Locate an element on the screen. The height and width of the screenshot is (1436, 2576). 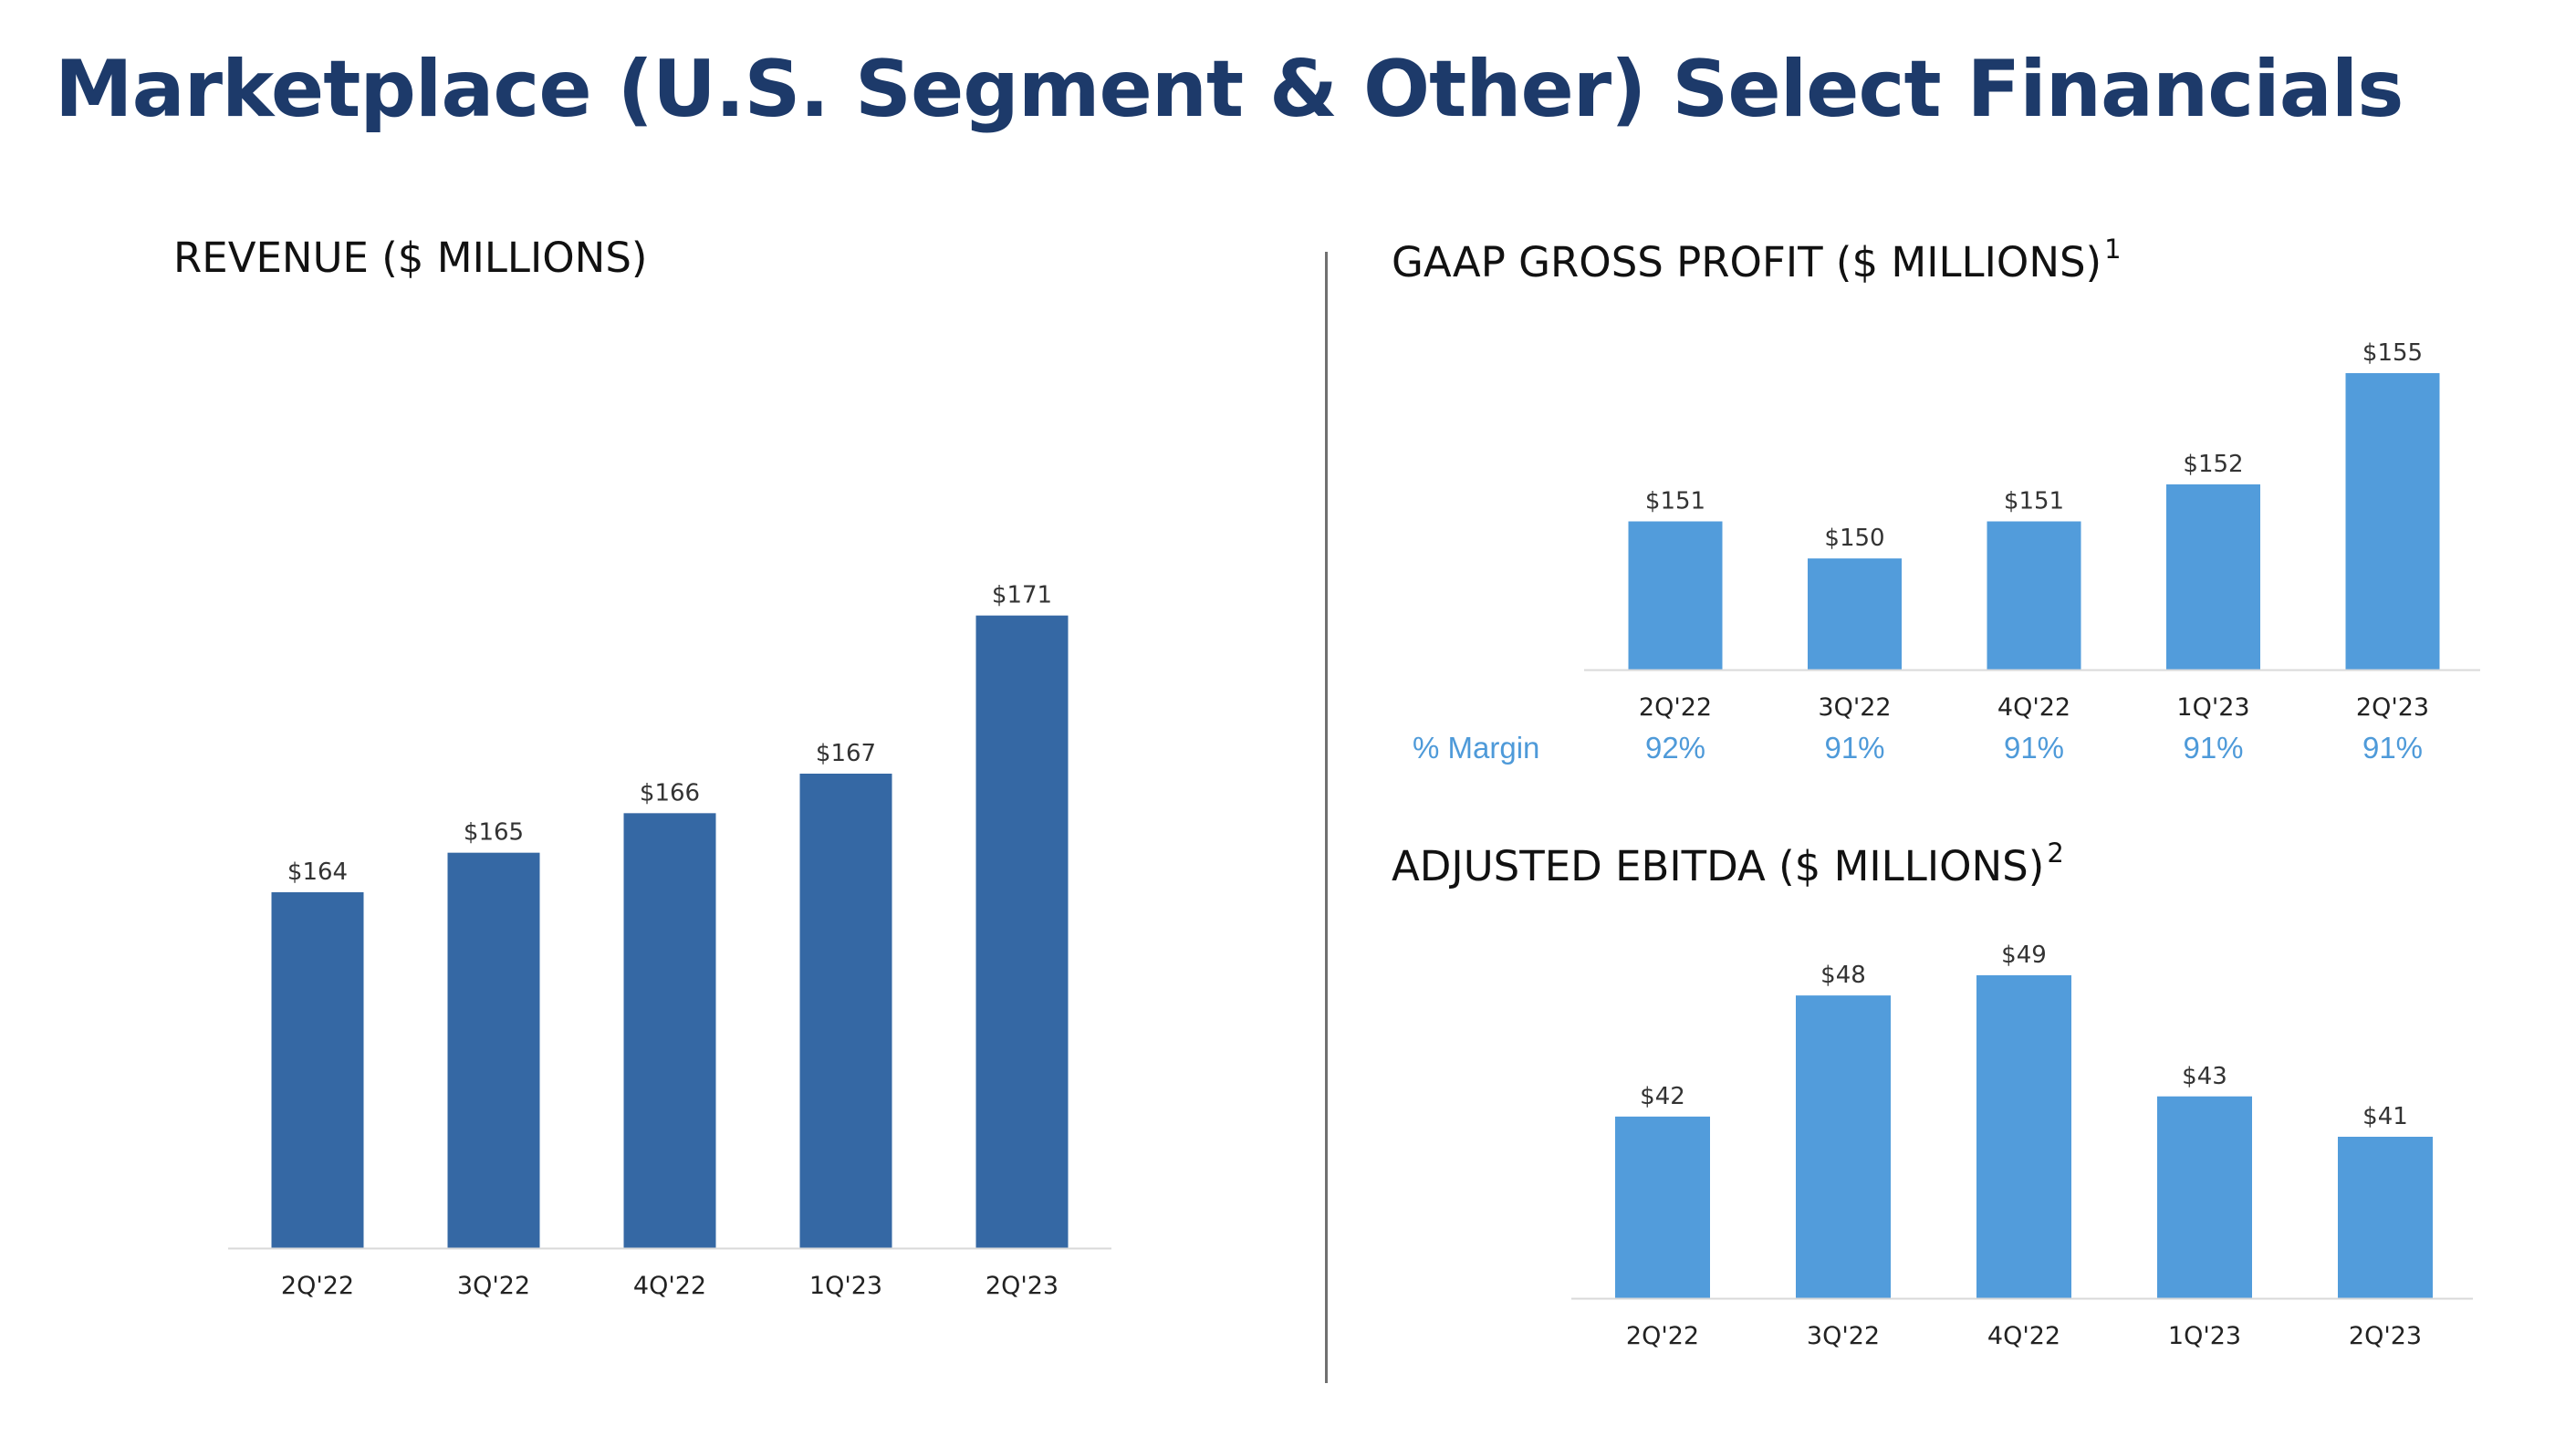
section-divider is located at coordinates (1326, 818).